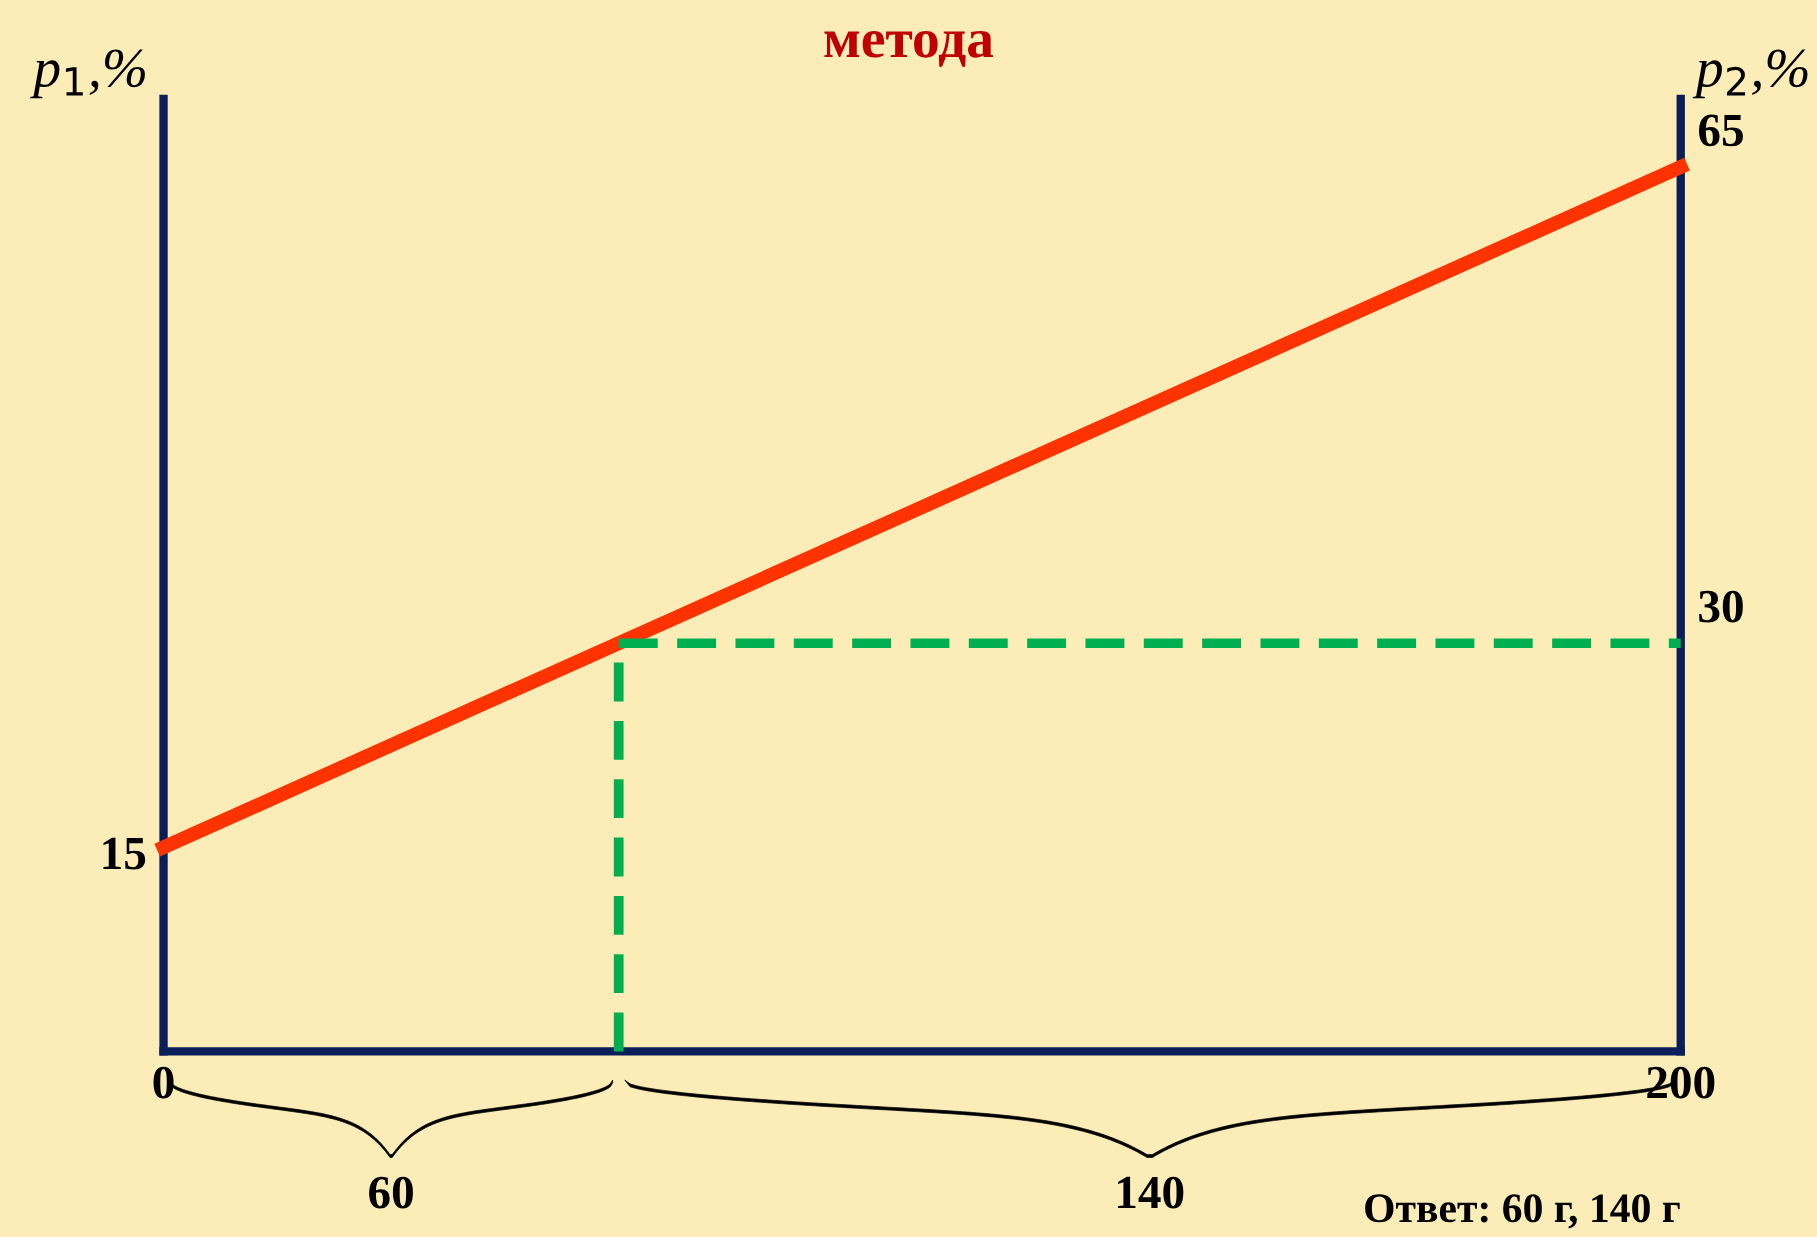 This screenshot has height=1237, width=1817. Describe the element at coordinates (87, 74) in the screenshot. I see `y-axis-title: p$_{1}$,%` at that location.